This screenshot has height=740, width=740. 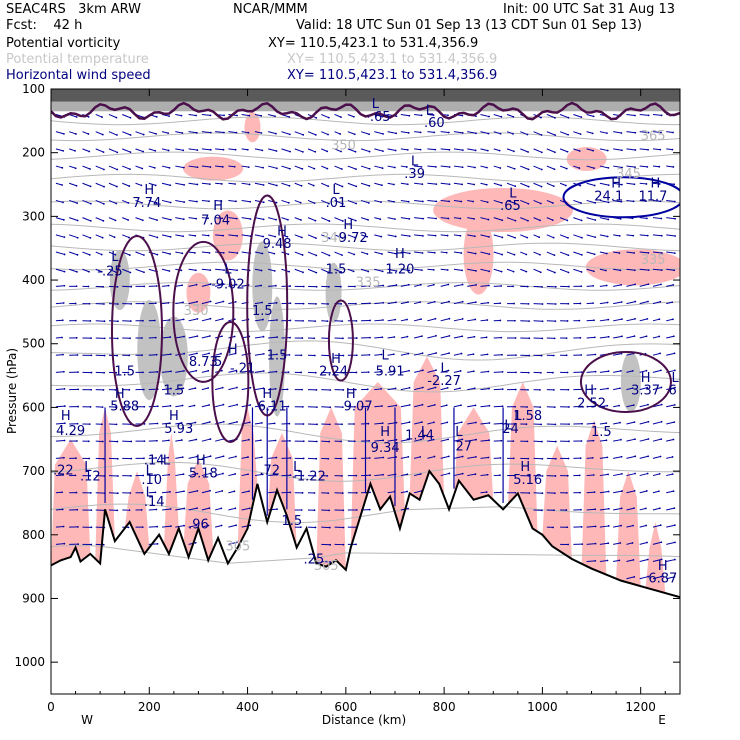 What do you see at coordinates (228, 284) in the screenshot?
I see `pv-annotation: -9.02` at bounding box center [228, 284].